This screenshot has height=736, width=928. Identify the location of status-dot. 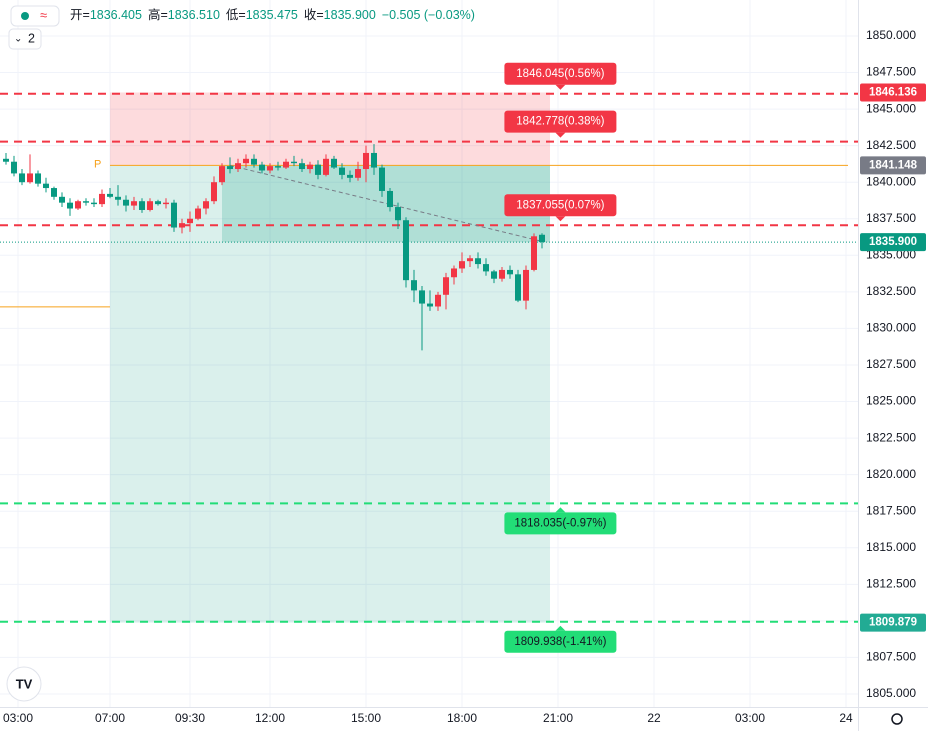
(25, 16).